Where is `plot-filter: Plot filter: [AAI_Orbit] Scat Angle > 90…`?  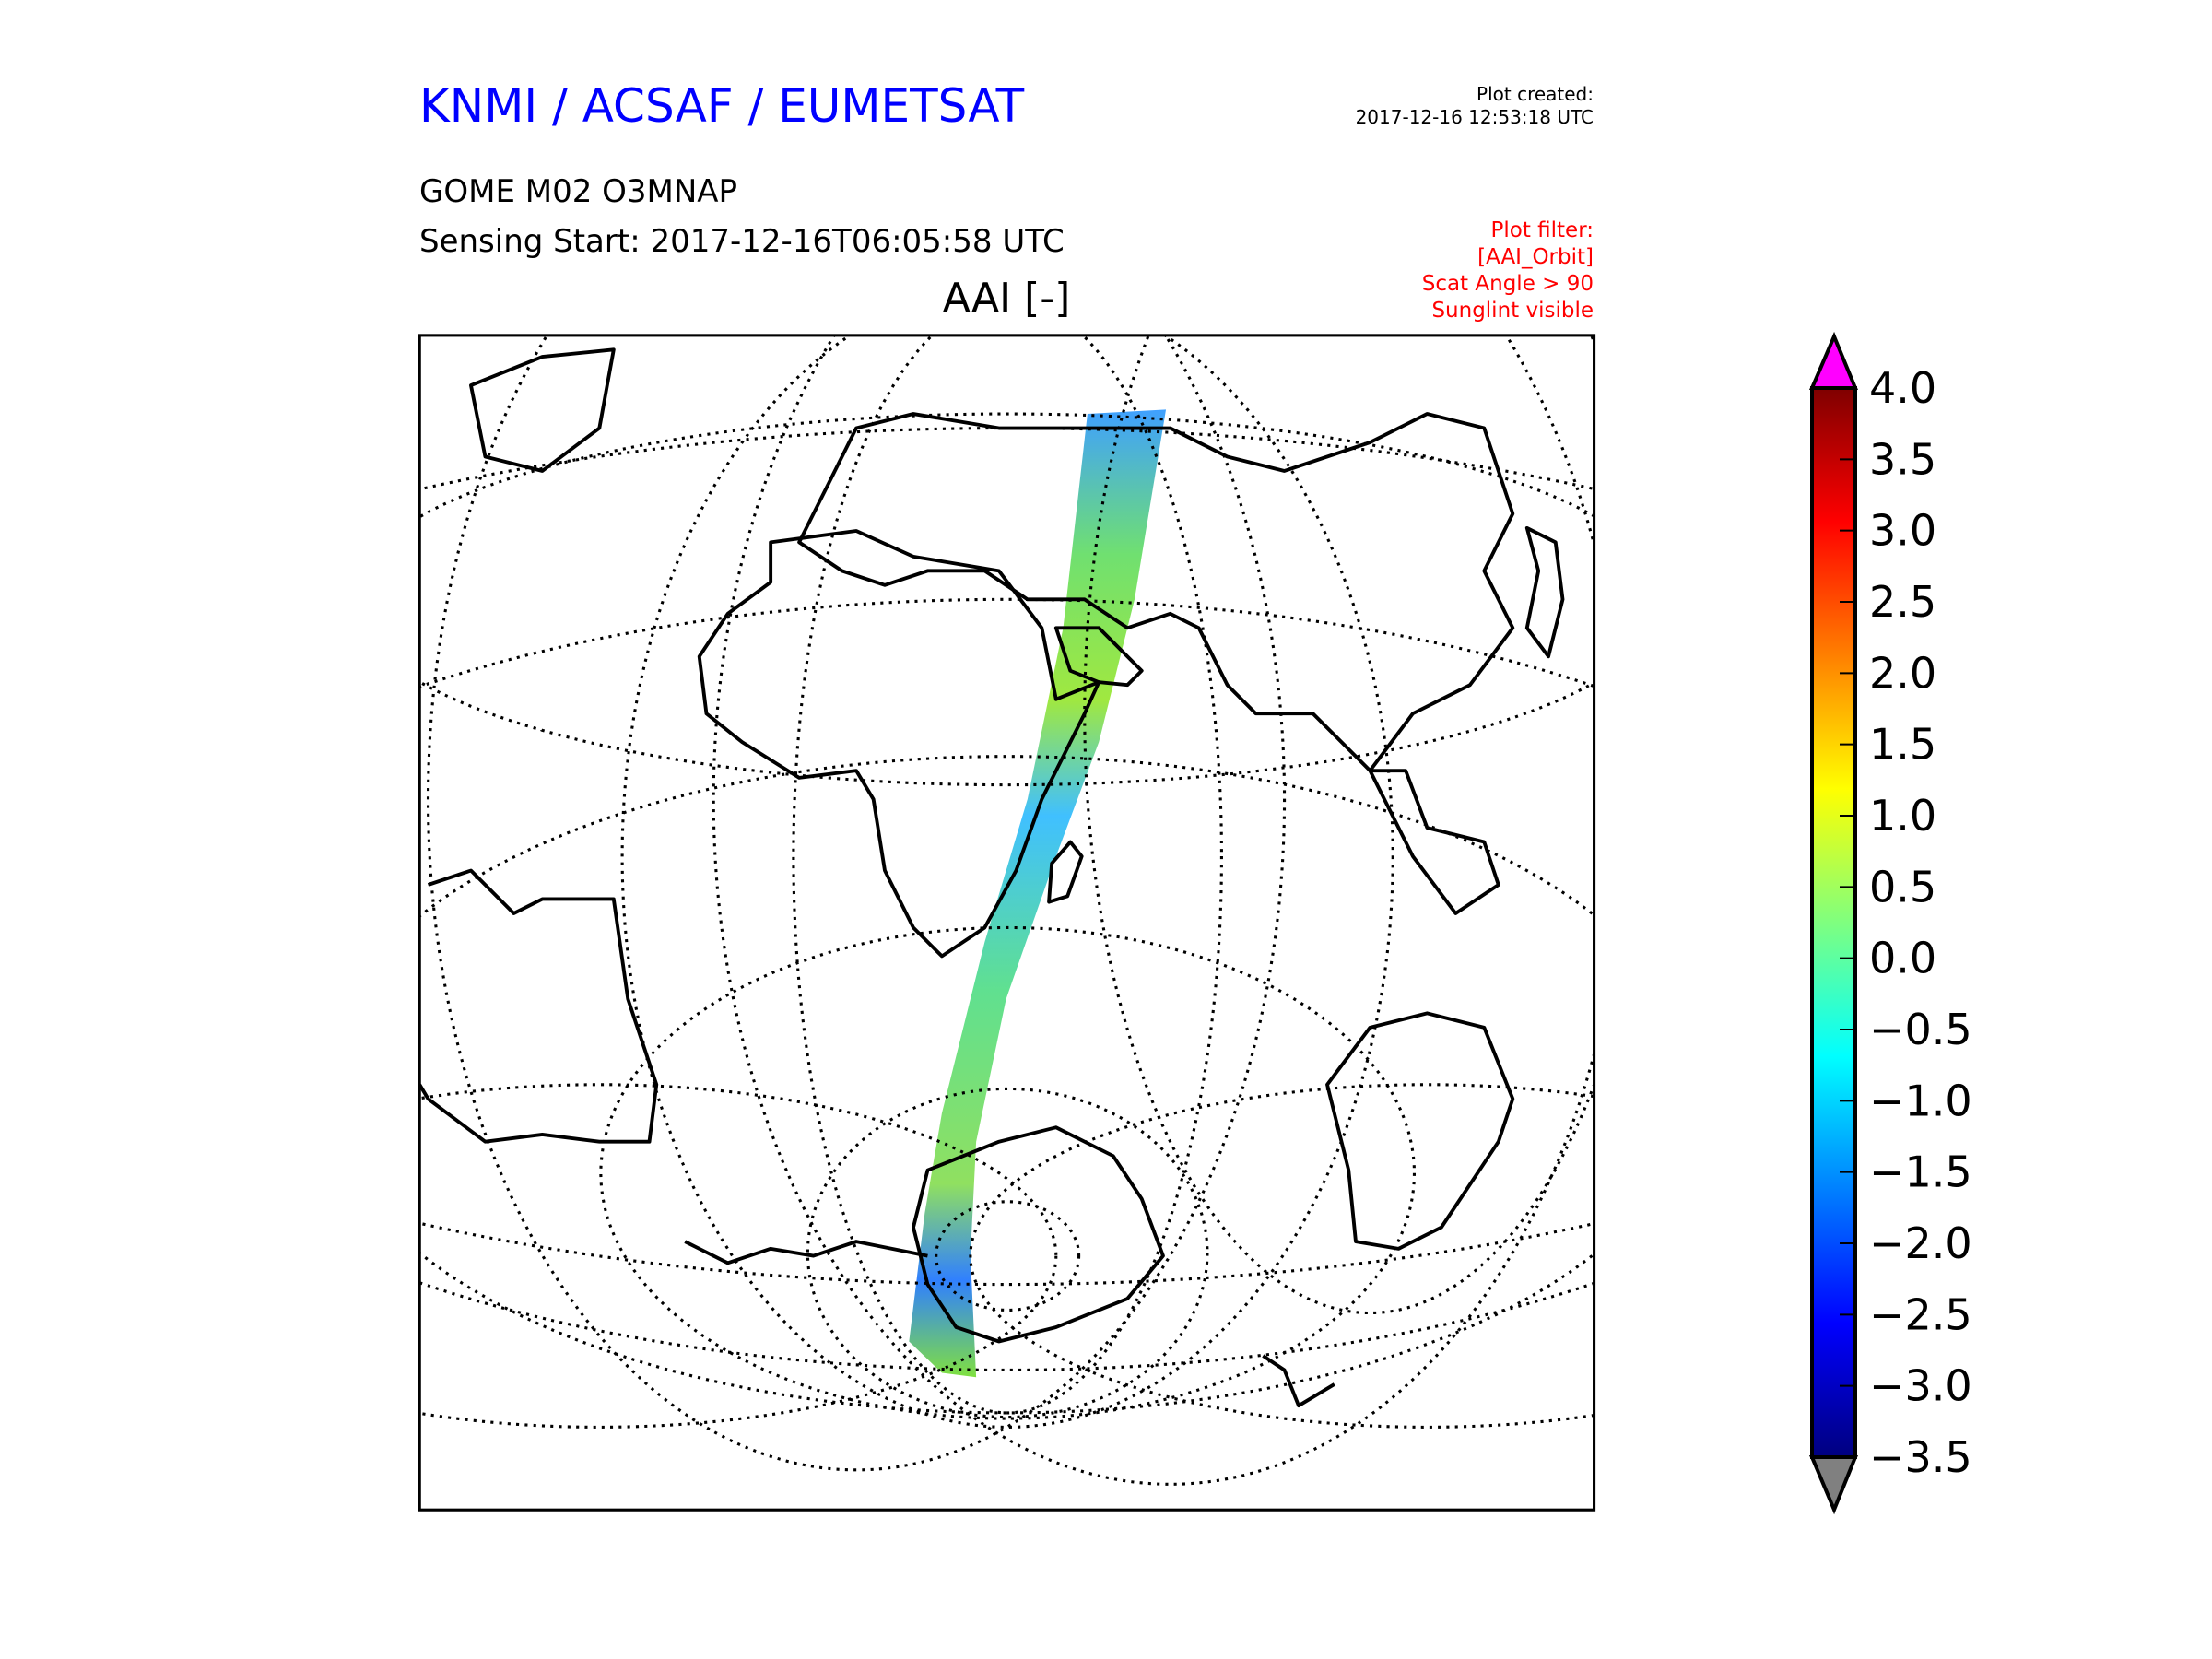 plot-filter: Plot filter: [AAI_Orbit] Scat Angle > 90… is located at coordinates (1508, 271).